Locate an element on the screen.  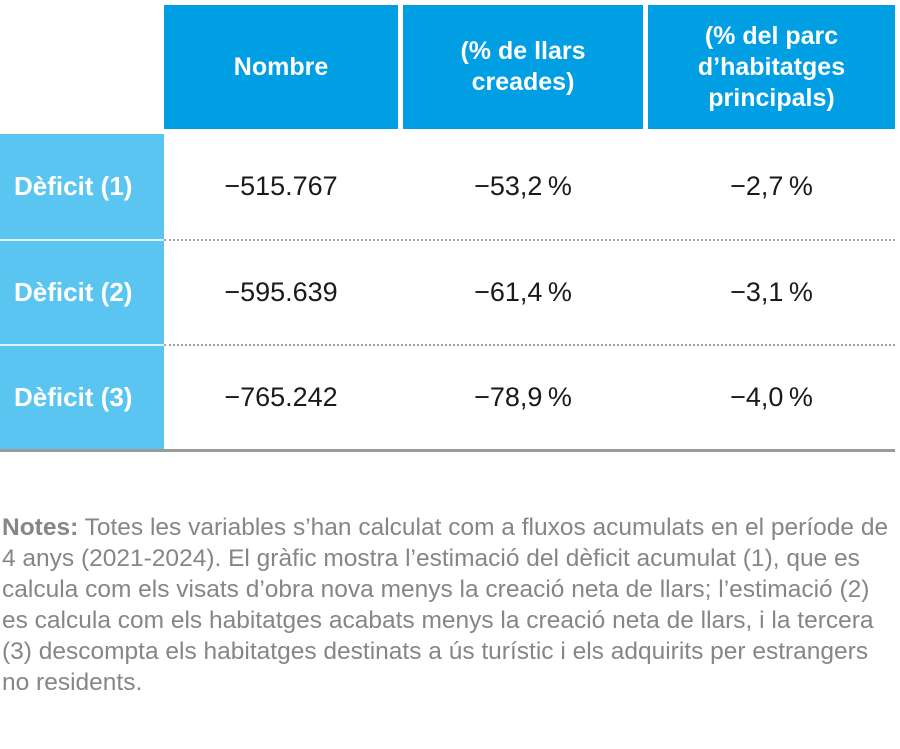
cell-nombre: −595.639 is located at coordinates (281, 292).